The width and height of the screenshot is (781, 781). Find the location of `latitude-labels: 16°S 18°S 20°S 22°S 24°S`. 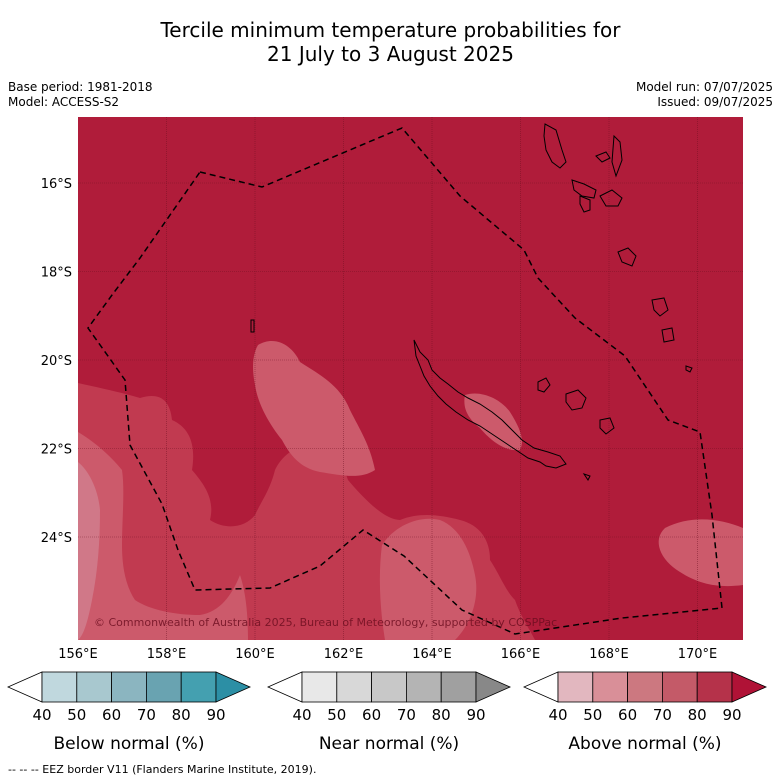

latitude-labels: 16°S 18°S 20°S 22°S 24°S is located at coordinates (56, 361).